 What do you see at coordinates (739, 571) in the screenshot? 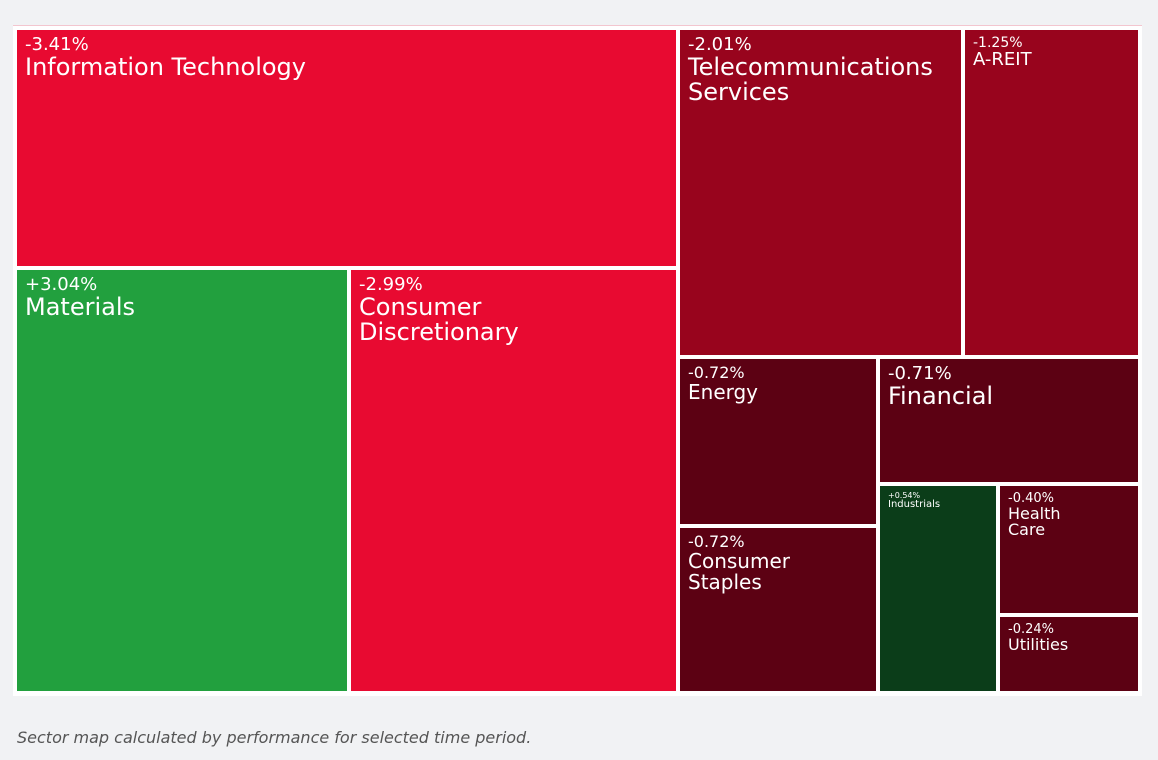
I see `sector-name: Consumer Staples` at bounding box center [739, 571].